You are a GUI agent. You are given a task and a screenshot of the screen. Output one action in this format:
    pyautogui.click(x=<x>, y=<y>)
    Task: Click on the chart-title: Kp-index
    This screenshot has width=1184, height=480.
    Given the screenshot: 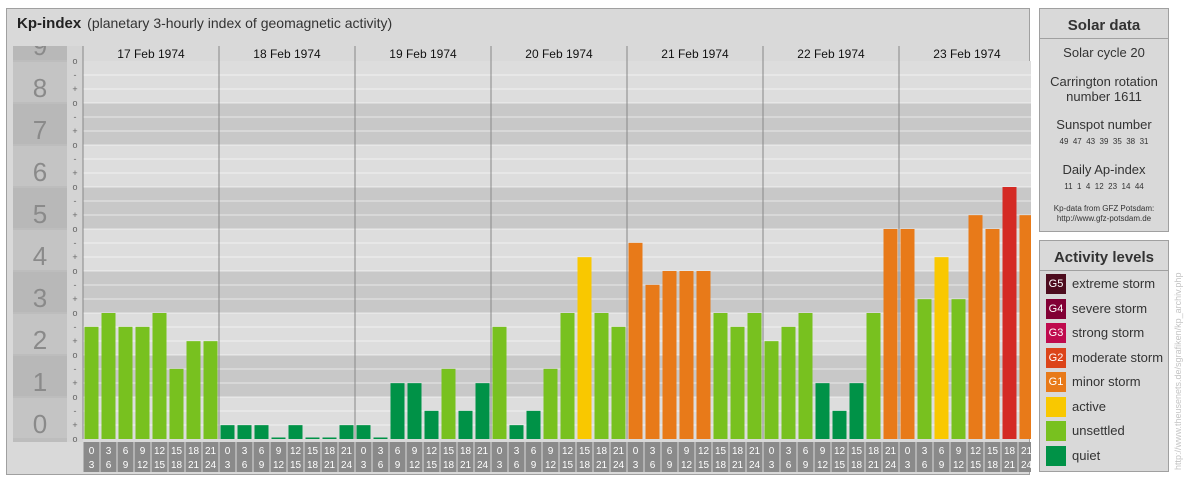 What is the action you would take?
    pyautogui.click(x=49, y=23)
    